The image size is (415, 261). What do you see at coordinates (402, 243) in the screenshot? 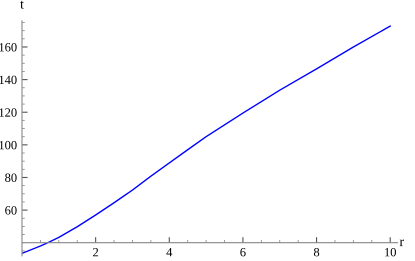
I see `x-axis-title: r` at bounding box center [402, 243].